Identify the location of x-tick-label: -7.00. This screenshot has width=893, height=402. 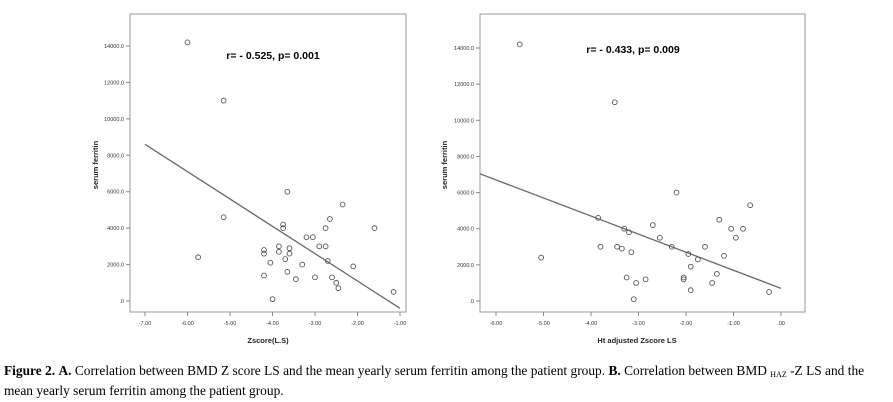
(145, 324).